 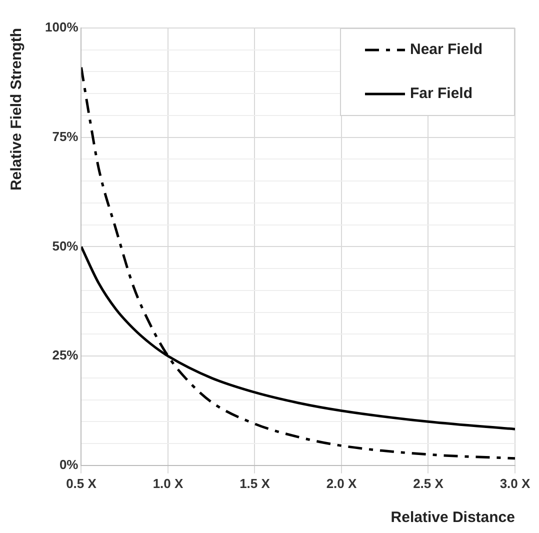 I want to click on x-tick-label: 1.5 X, so click(x=255, y=483).